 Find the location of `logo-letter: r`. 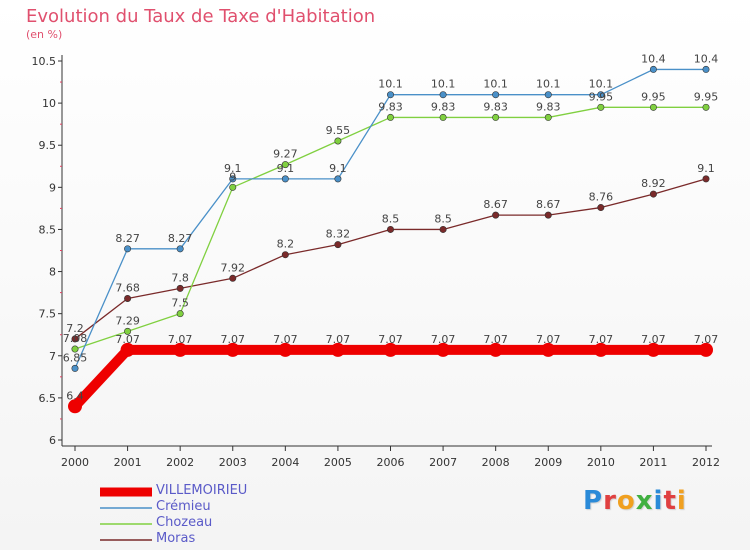

logo-letter: r is located at coordinates (610, 501).